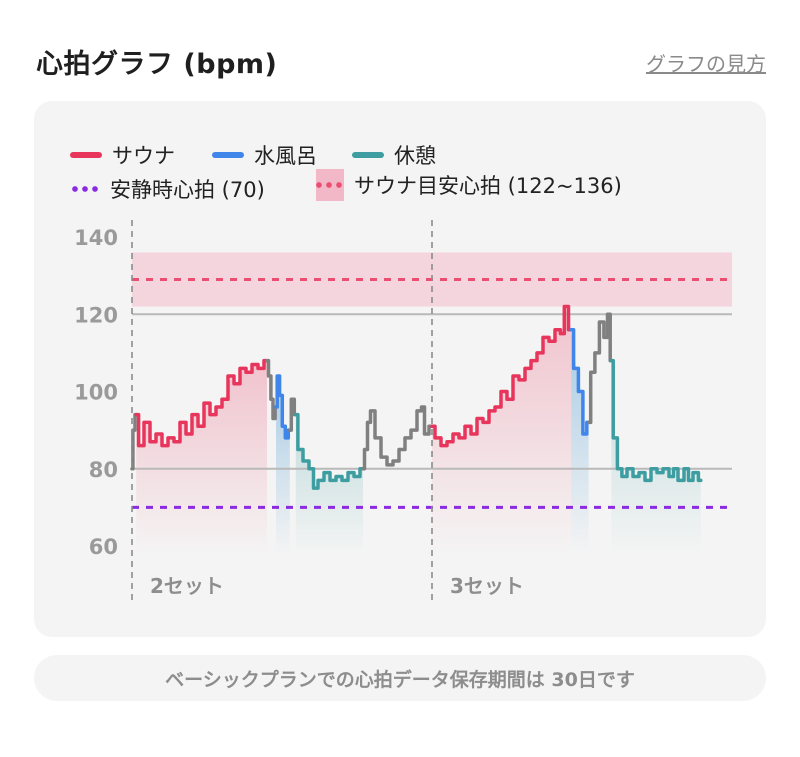 The width and height of the screenshot is (800, 757). Describe the element at coordinates (96, 238) in the screenshot. I see `y-tick-140: 140` at that location.